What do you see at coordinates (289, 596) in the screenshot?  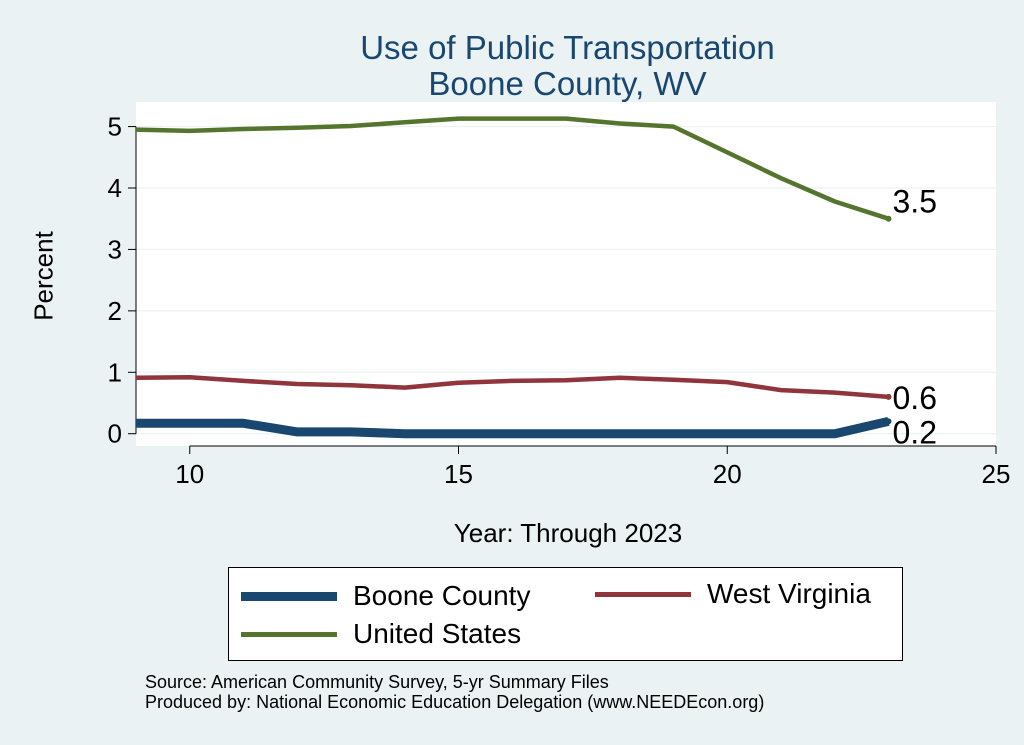 I see `legend-swatch-boone-county` at bounding box center [289, 596].